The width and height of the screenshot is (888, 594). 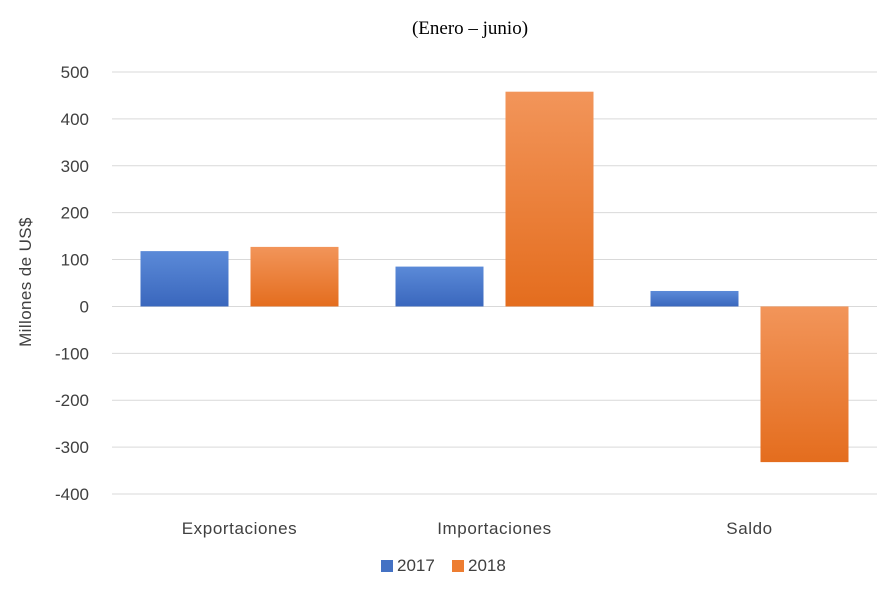 What do you see at coordinates (458, 566) in the screenshot?
I see `legend-swatch-2018` at bounding box center [458, 566].